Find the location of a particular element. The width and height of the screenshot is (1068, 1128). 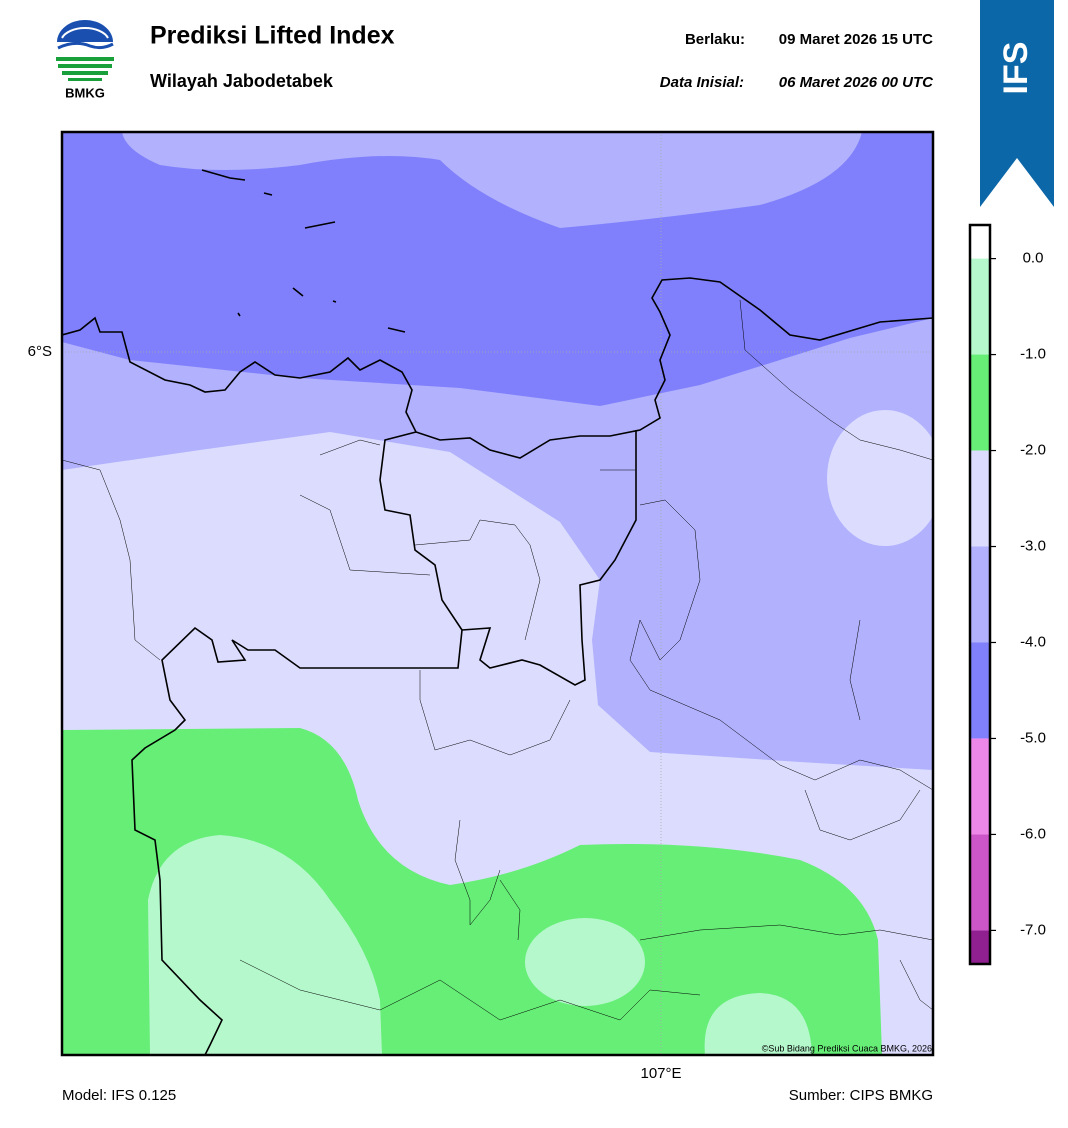

valid-label: Berlaku: is located at coordinates (715, 39).